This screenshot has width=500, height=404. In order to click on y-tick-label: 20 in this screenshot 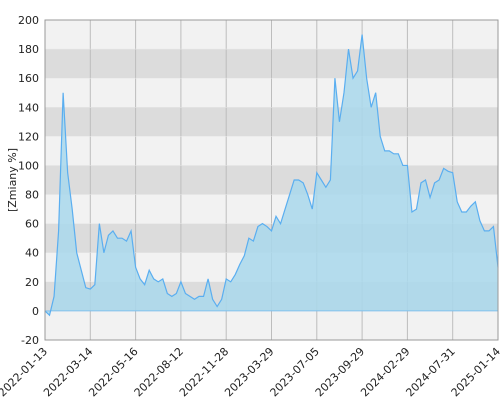, I will do `click(32, 282)`.